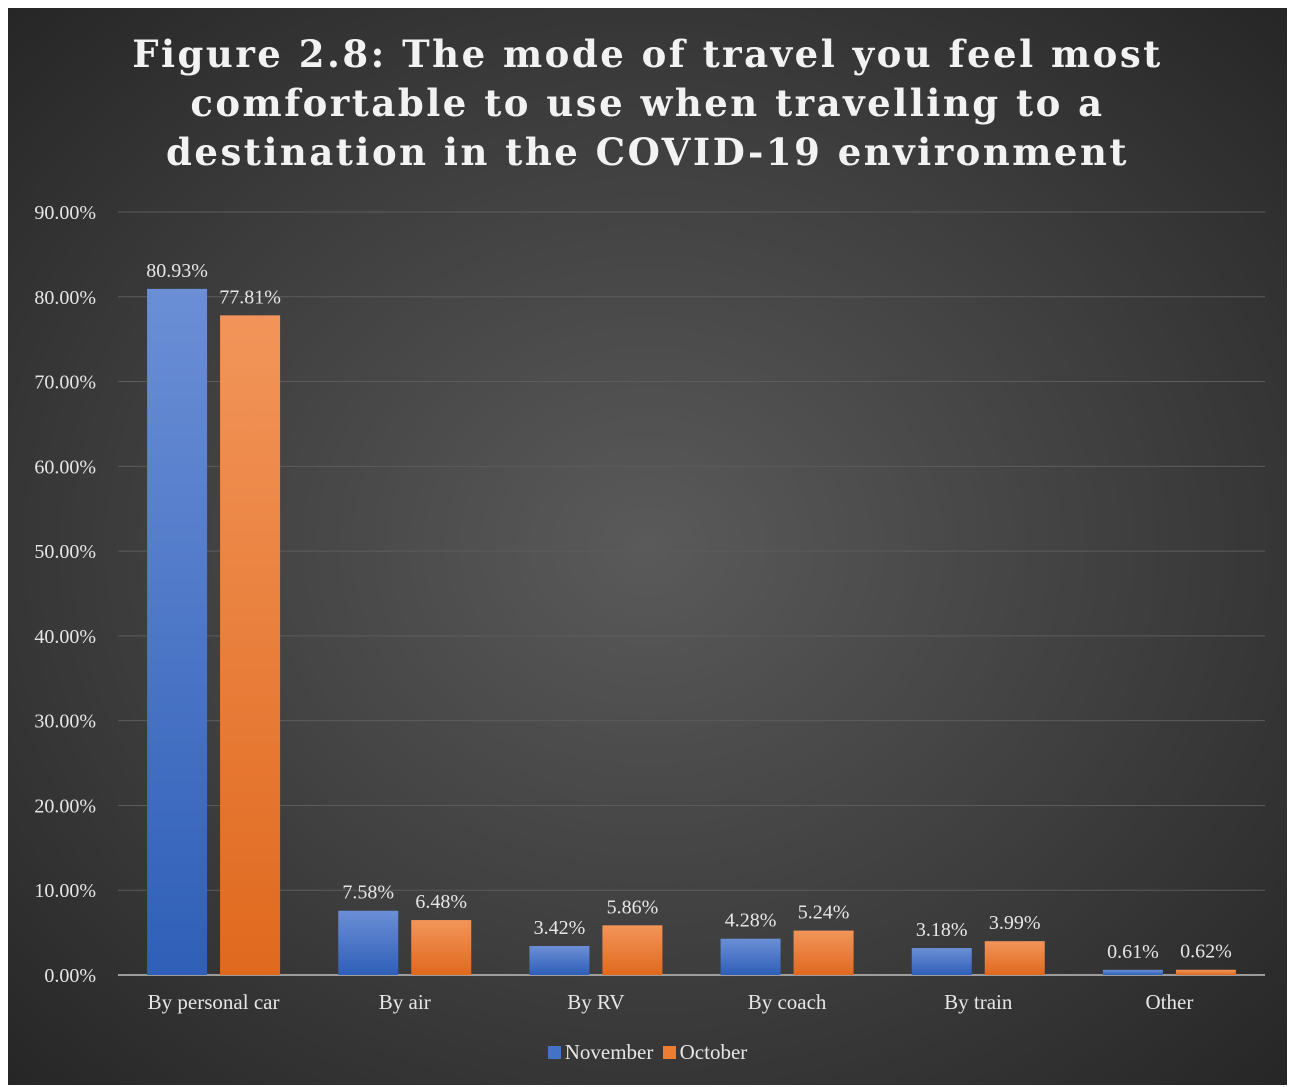 Image resolution: width=1295 pixels, height=1087 pixels. I want to click on y-tick-label: 70.00%, so click(65, 383).